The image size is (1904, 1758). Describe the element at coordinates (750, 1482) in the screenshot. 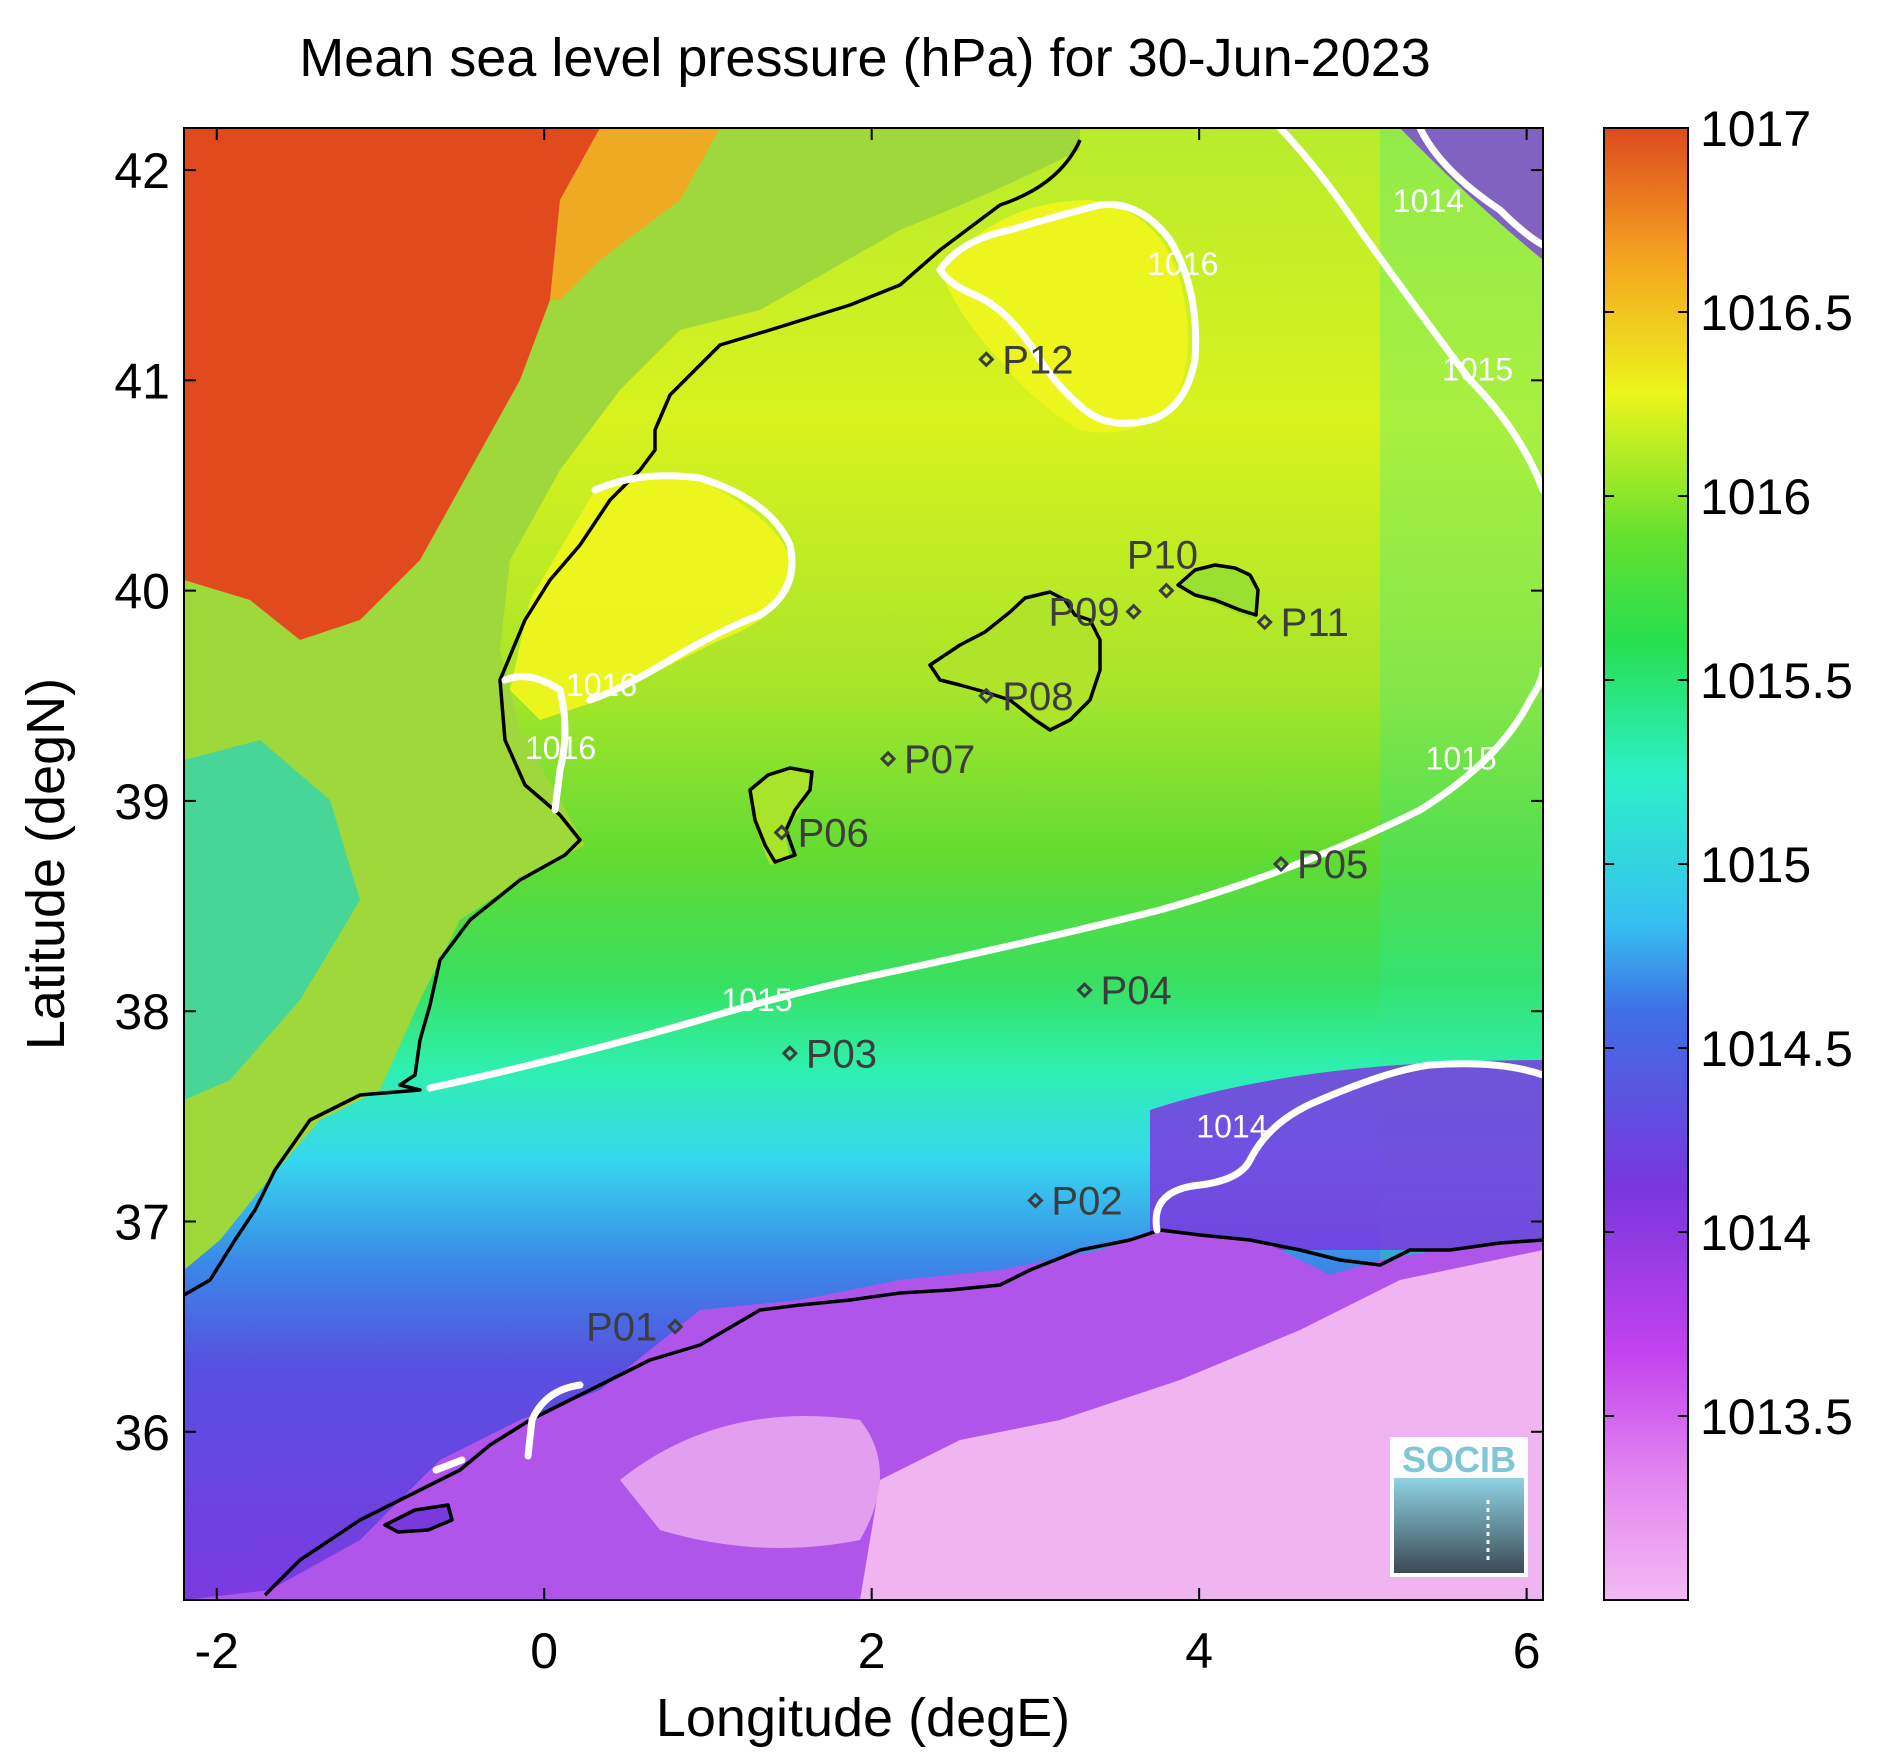

I see `north-africa-pink-patch` at that location.